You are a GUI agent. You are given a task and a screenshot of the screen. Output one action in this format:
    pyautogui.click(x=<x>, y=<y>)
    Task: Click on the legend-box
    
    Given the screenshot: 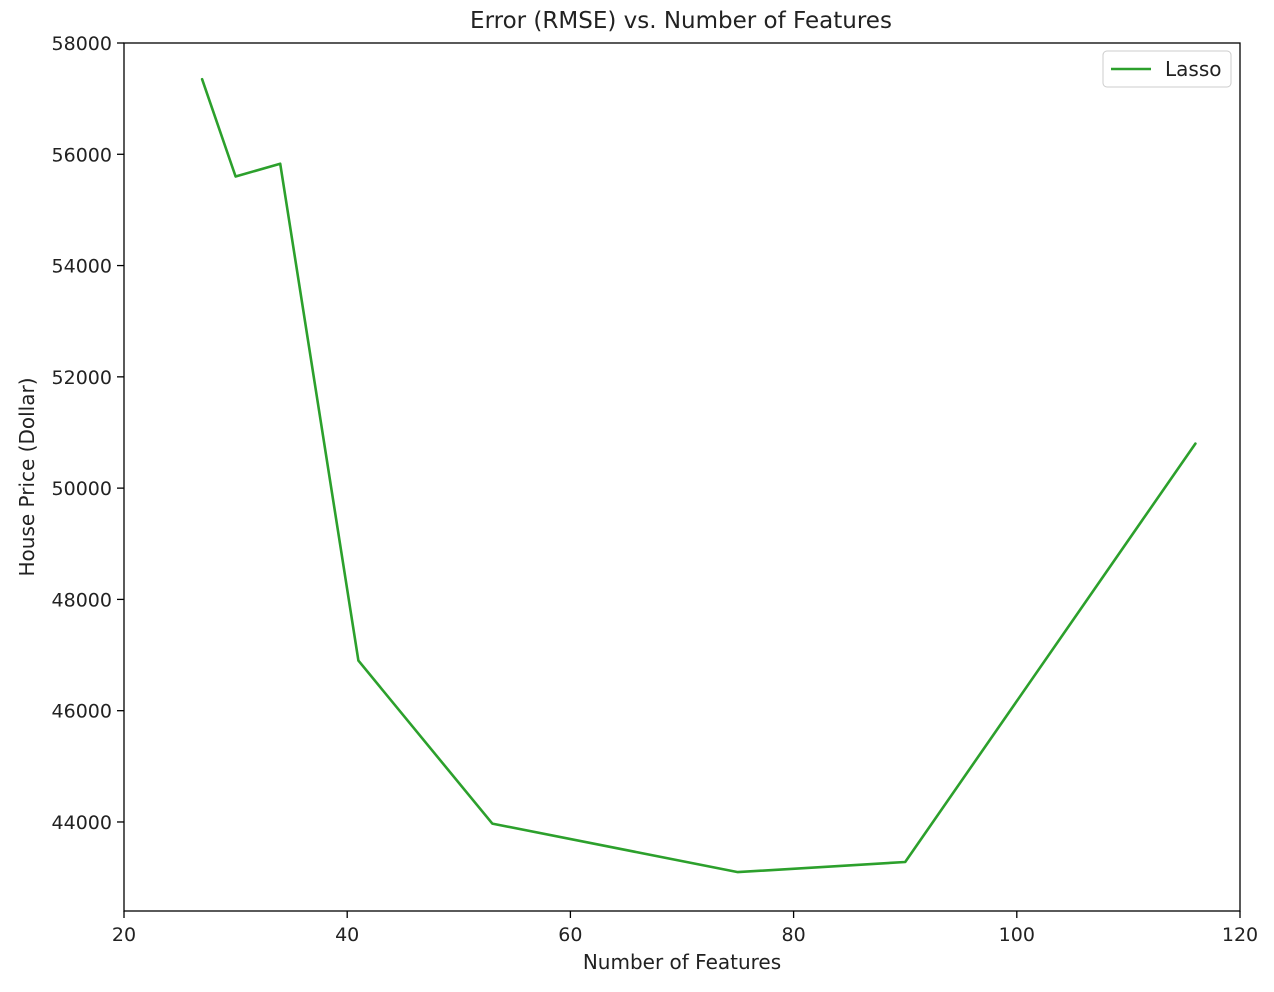 What is the action you would take?
    pyautogui.click(x=1167, y=69)
    